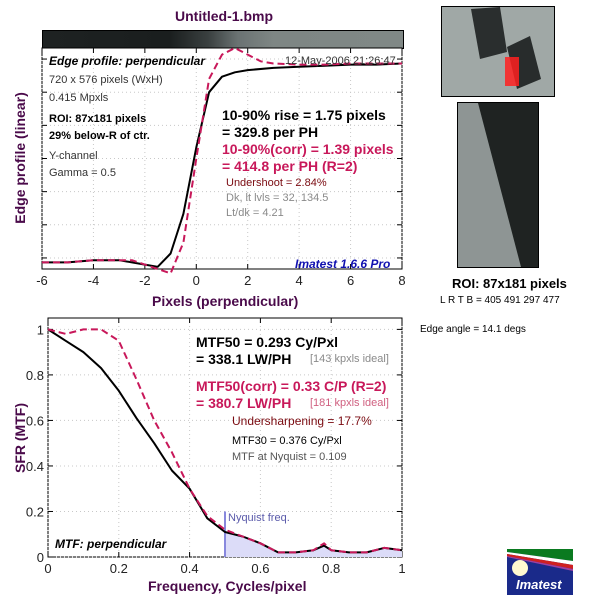 This screenshot has height=600, width=600. I want to click on edge-xlabel: Pixels (perpendicular), so click(225, 301).